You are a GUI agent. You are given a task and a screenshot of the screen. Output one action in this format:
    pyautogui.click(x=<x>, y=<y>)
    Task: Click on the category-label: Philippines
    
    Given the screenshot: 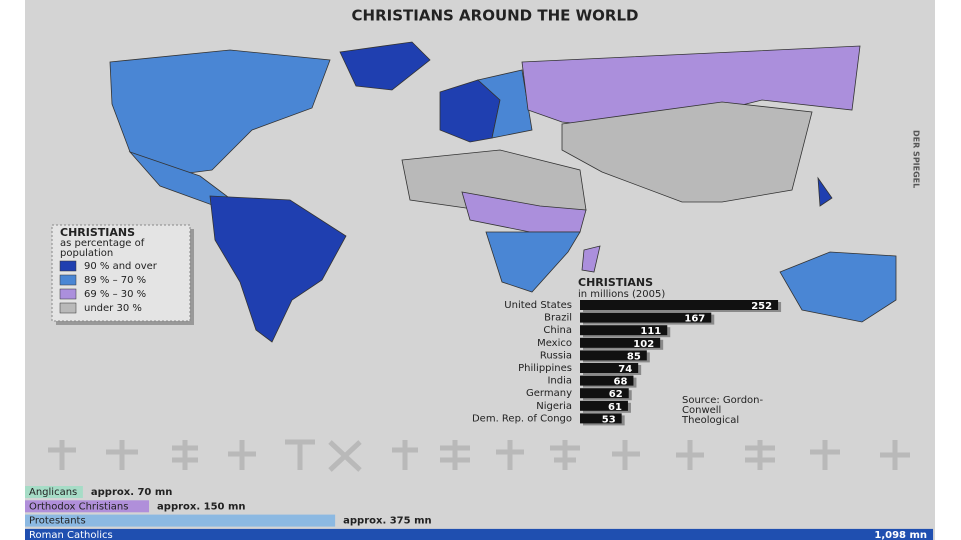 What is the action you would take?
    pyautogui.click(x=545, y=368)
    